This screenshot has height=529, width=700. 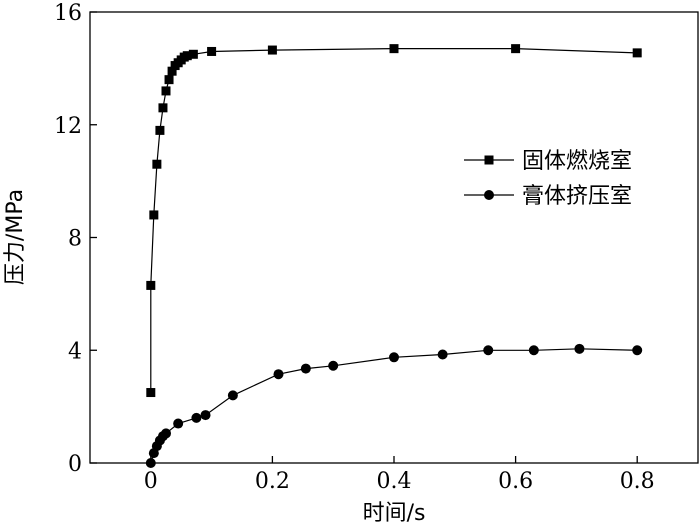 I want to click on x-tick-label: 0.4, so click(x=394, y=481).